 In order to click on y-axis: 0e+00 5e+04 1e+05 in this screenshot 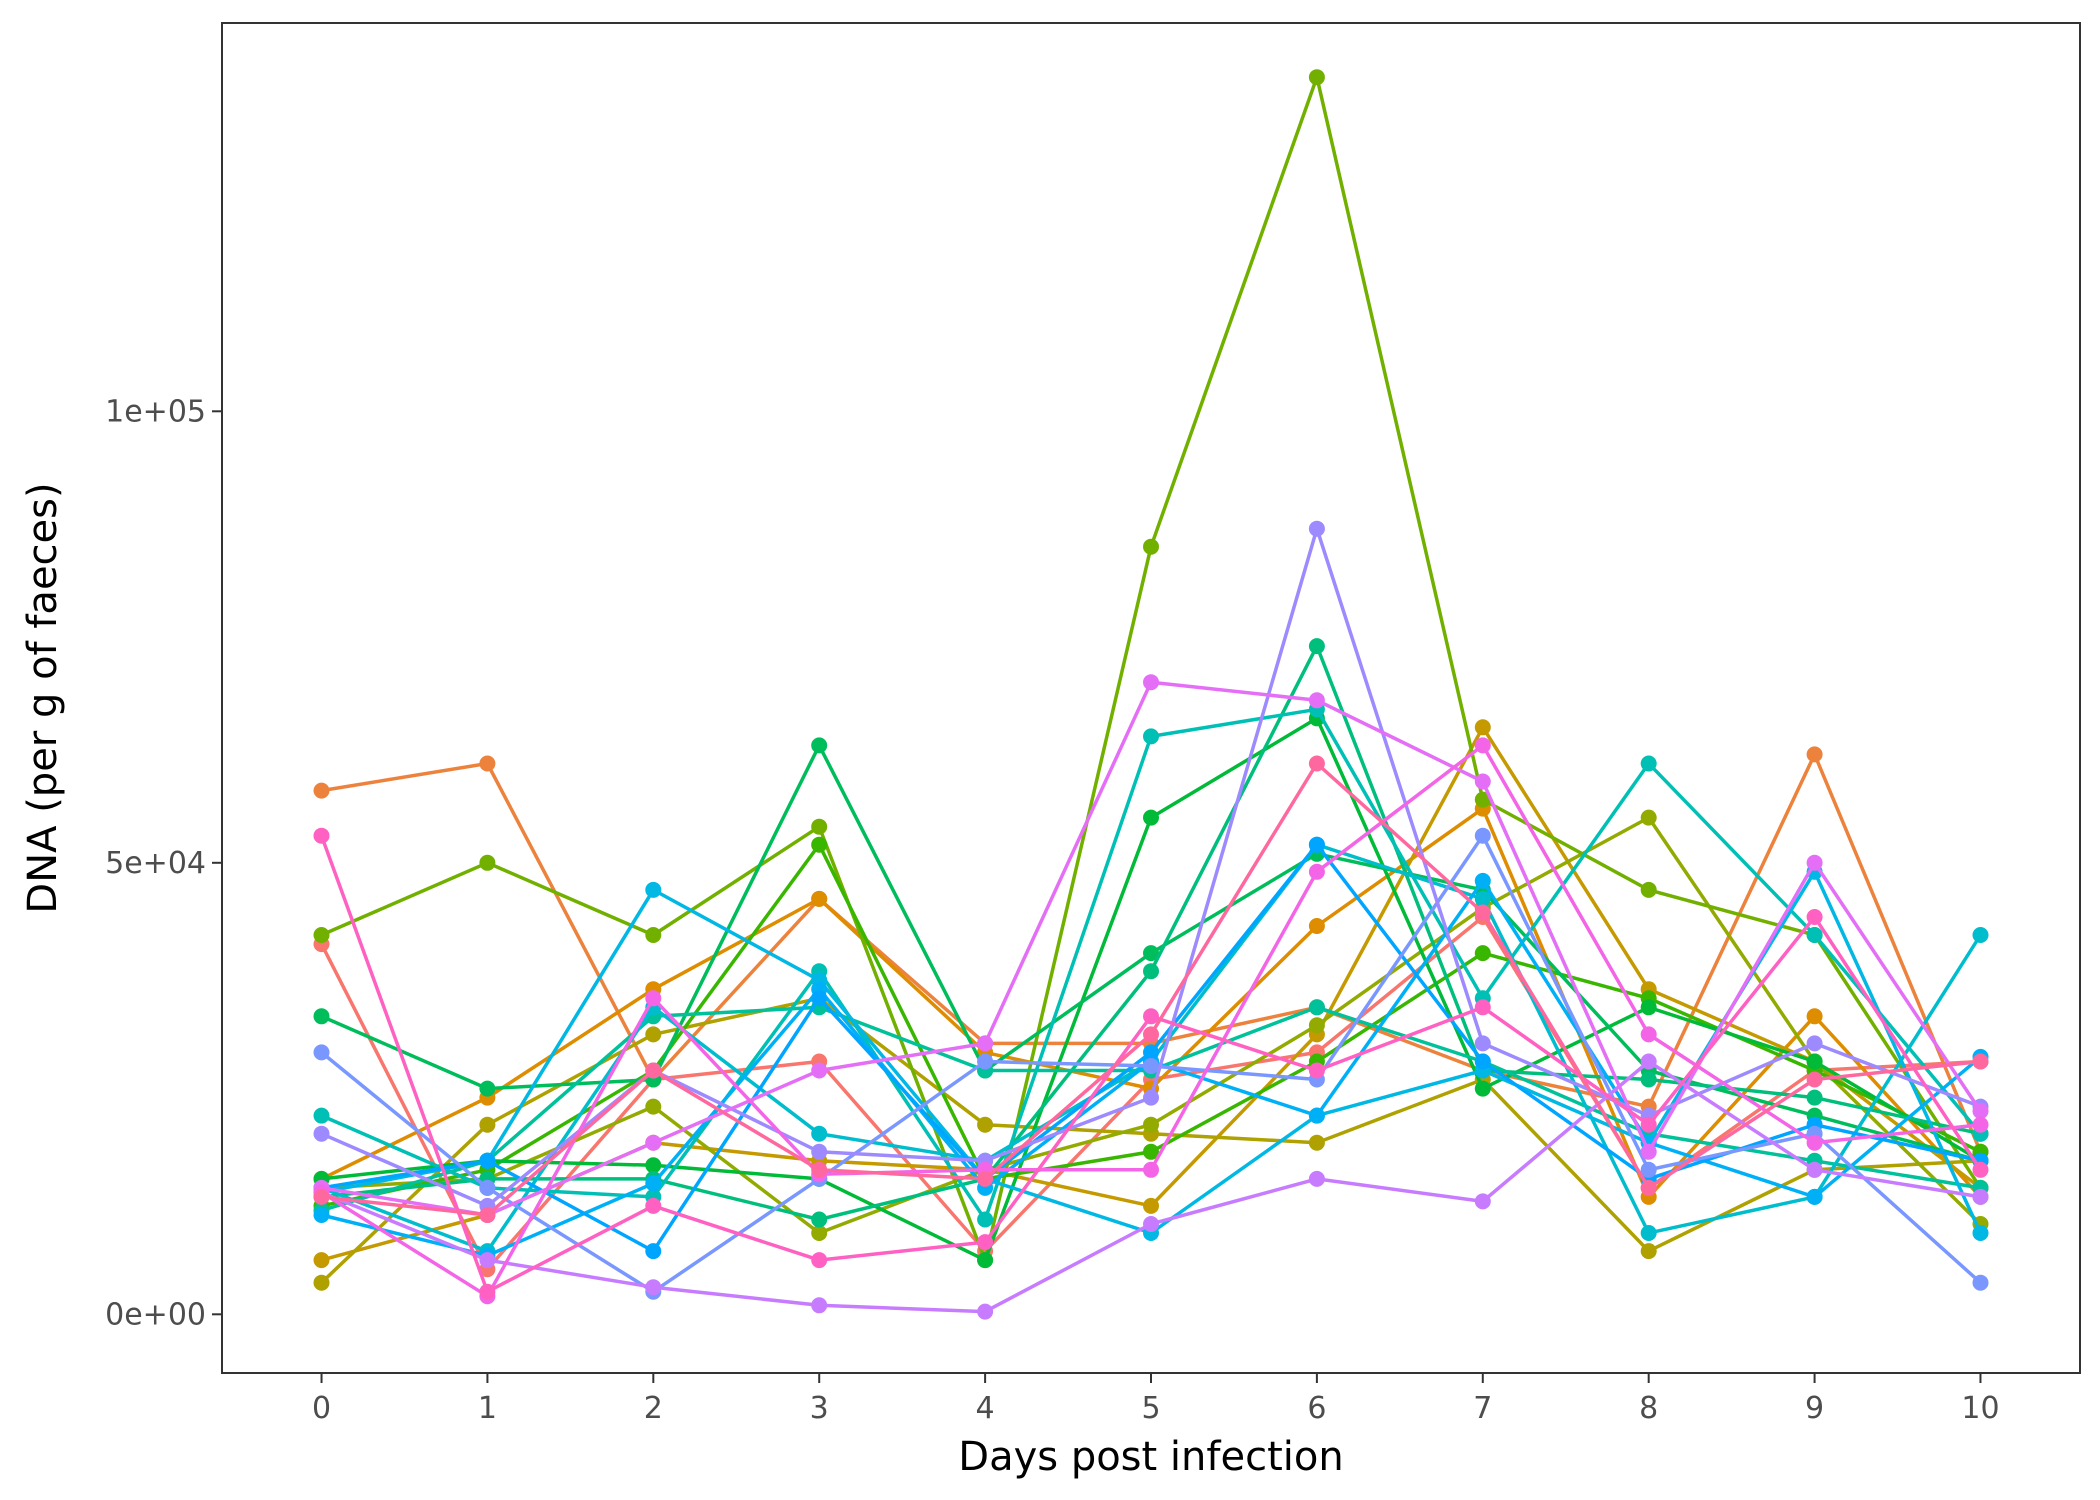, I will do `click(163, 863)`.